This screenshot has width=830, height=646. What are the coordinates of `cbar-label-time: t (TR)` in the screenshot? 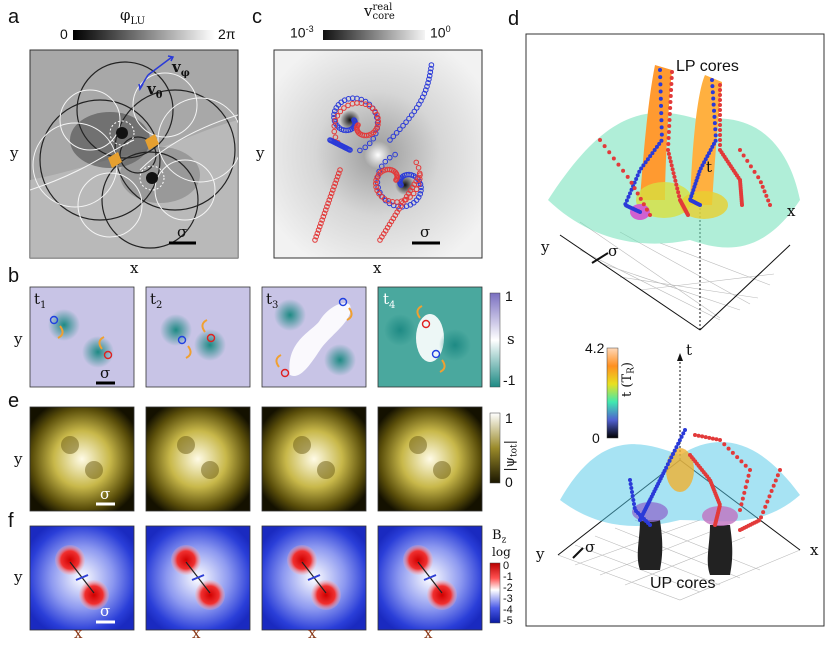 It's located at (628, 379).